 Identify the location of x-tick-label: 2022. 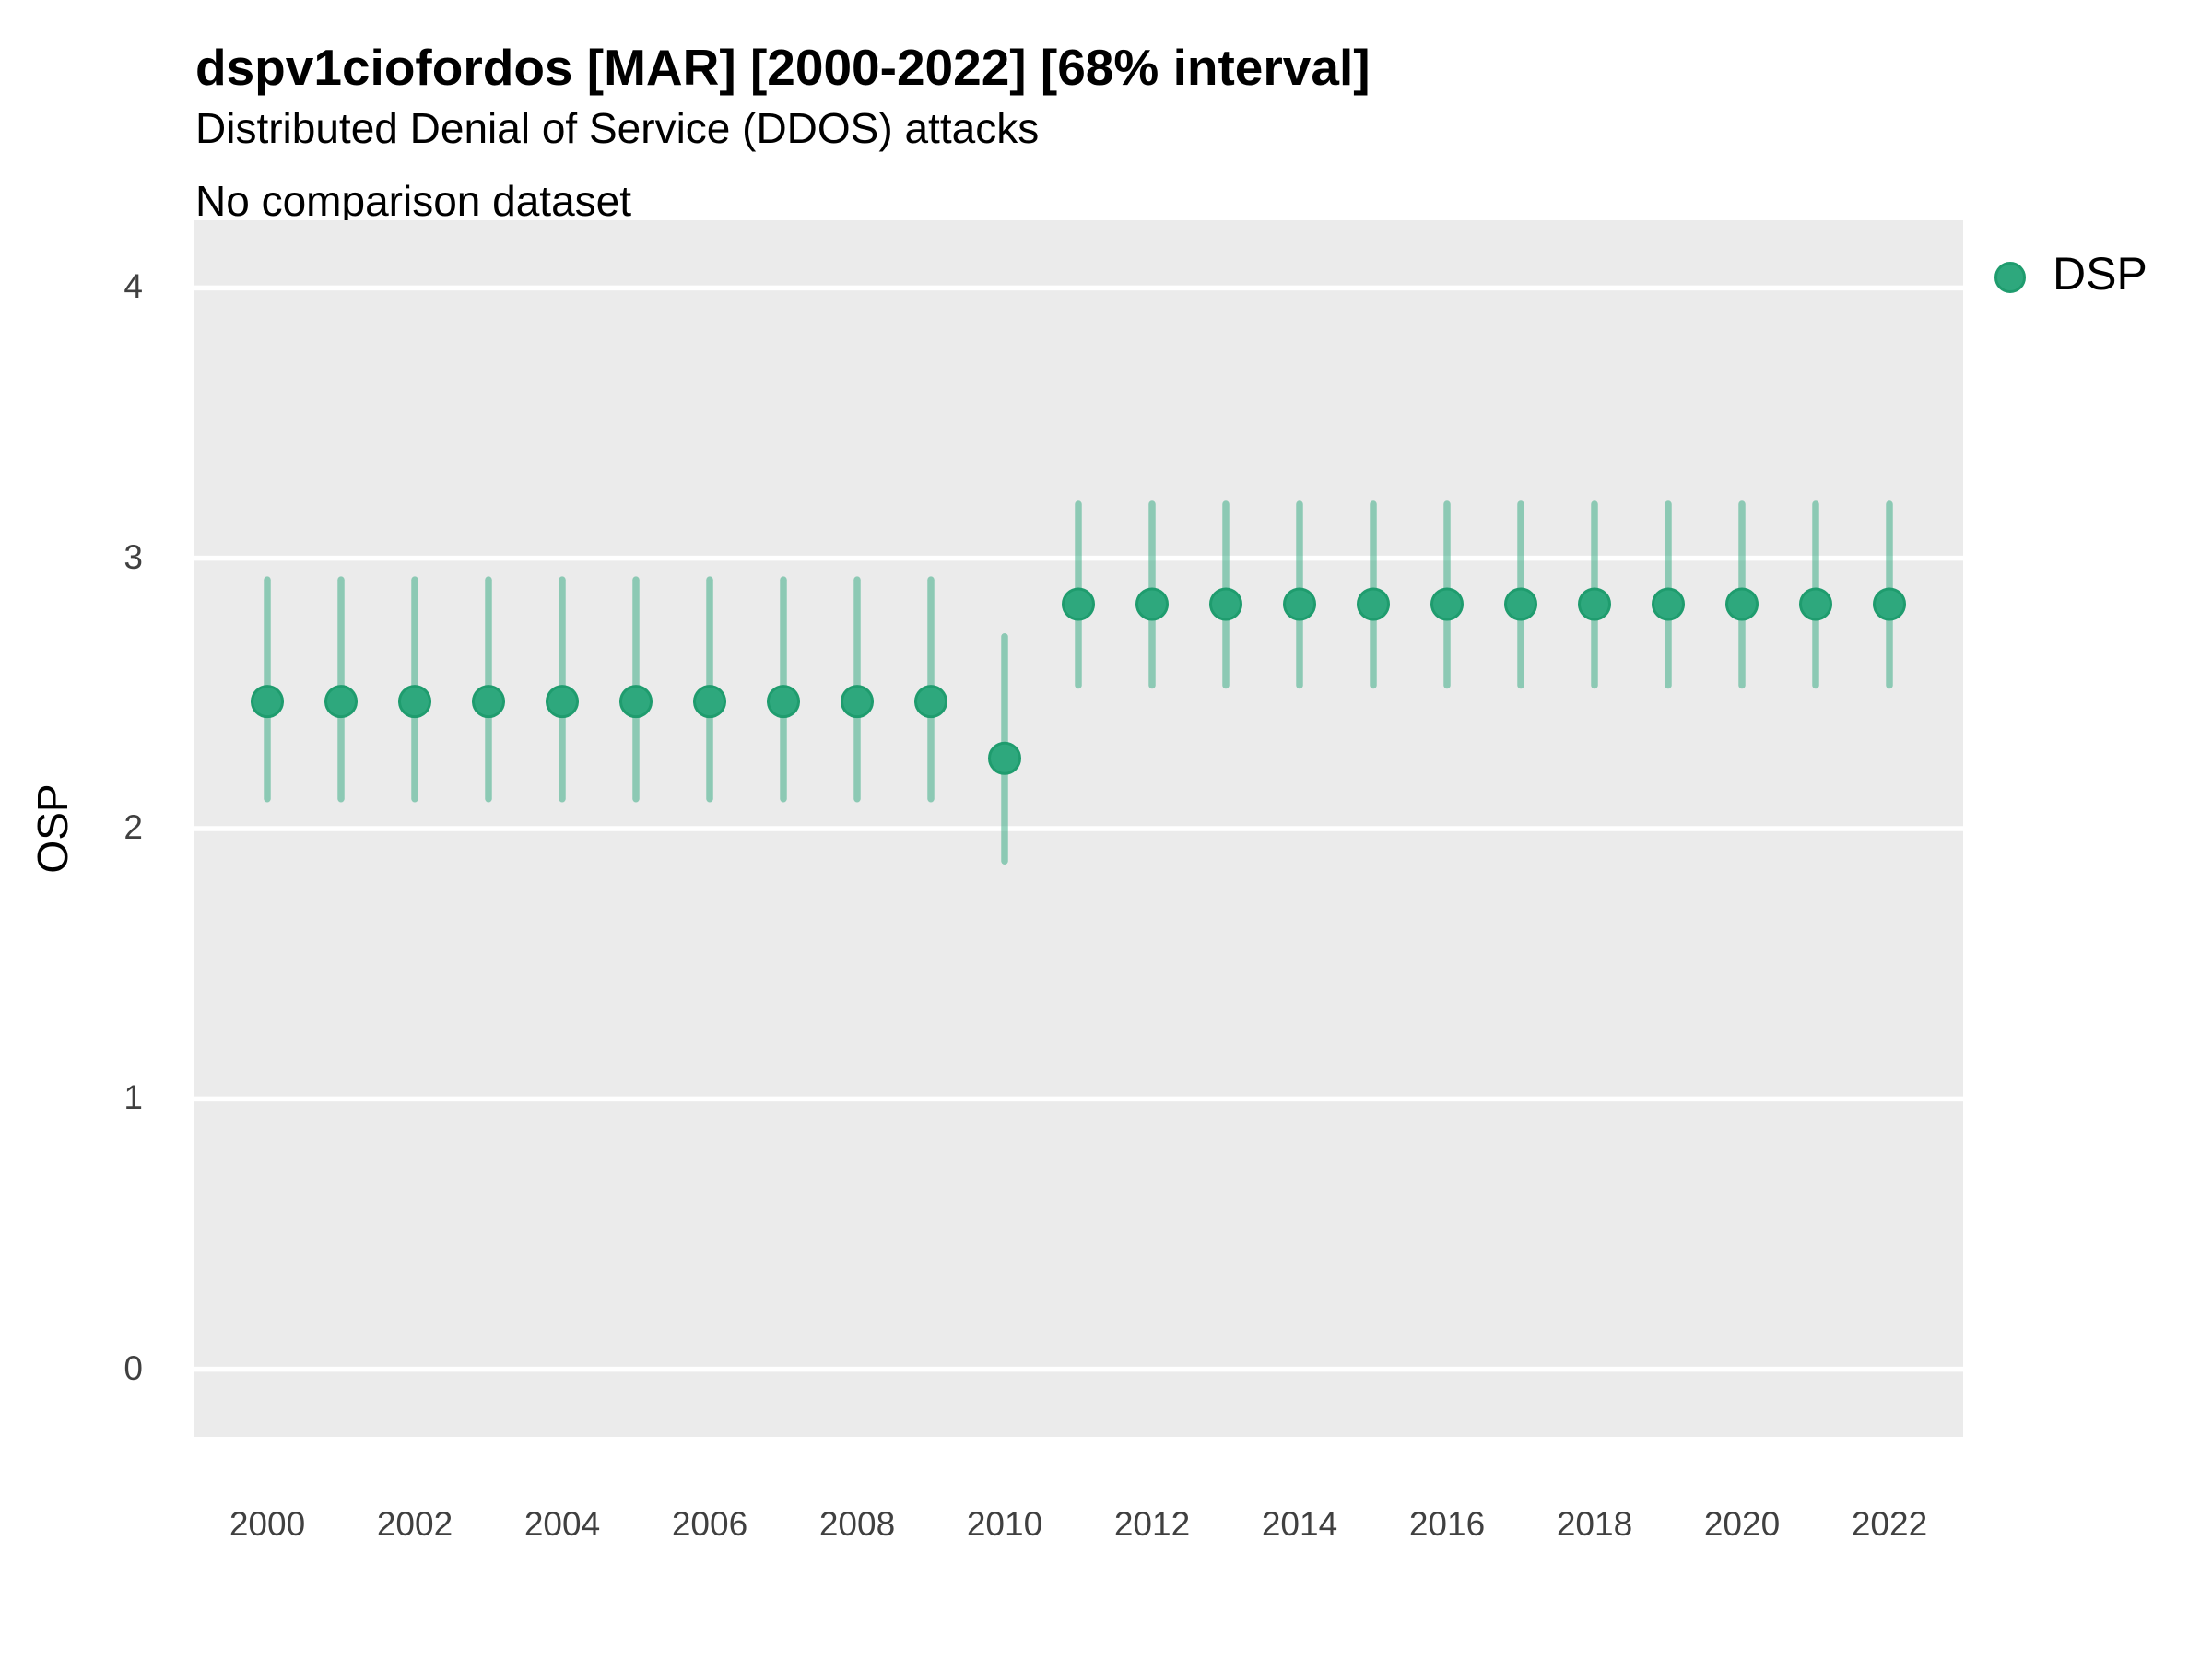
(1889, 1524).